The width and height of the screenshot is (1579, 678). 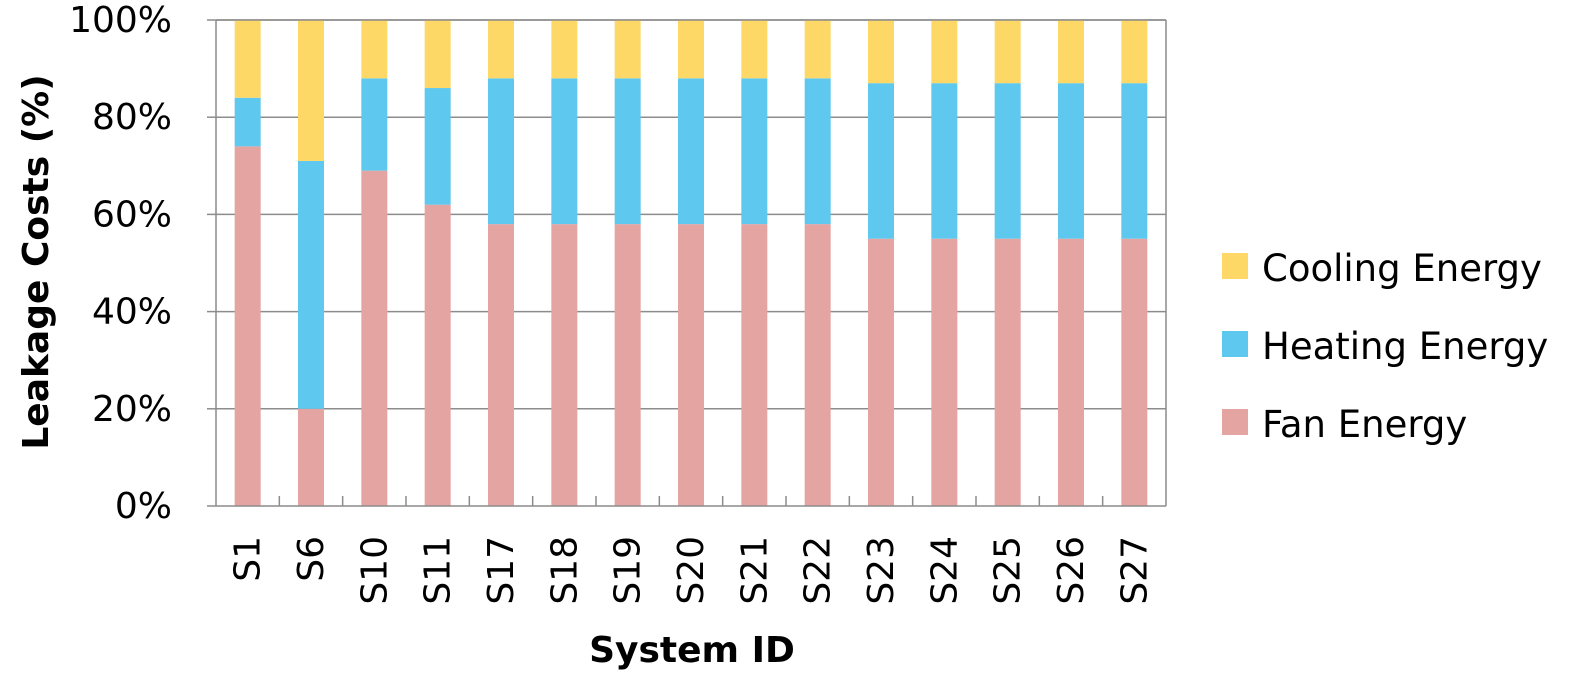 What do you see at coordinates (628, 570) in the screenshot?
I see `x-tick-label: S19` at bounding box center [628, 570].